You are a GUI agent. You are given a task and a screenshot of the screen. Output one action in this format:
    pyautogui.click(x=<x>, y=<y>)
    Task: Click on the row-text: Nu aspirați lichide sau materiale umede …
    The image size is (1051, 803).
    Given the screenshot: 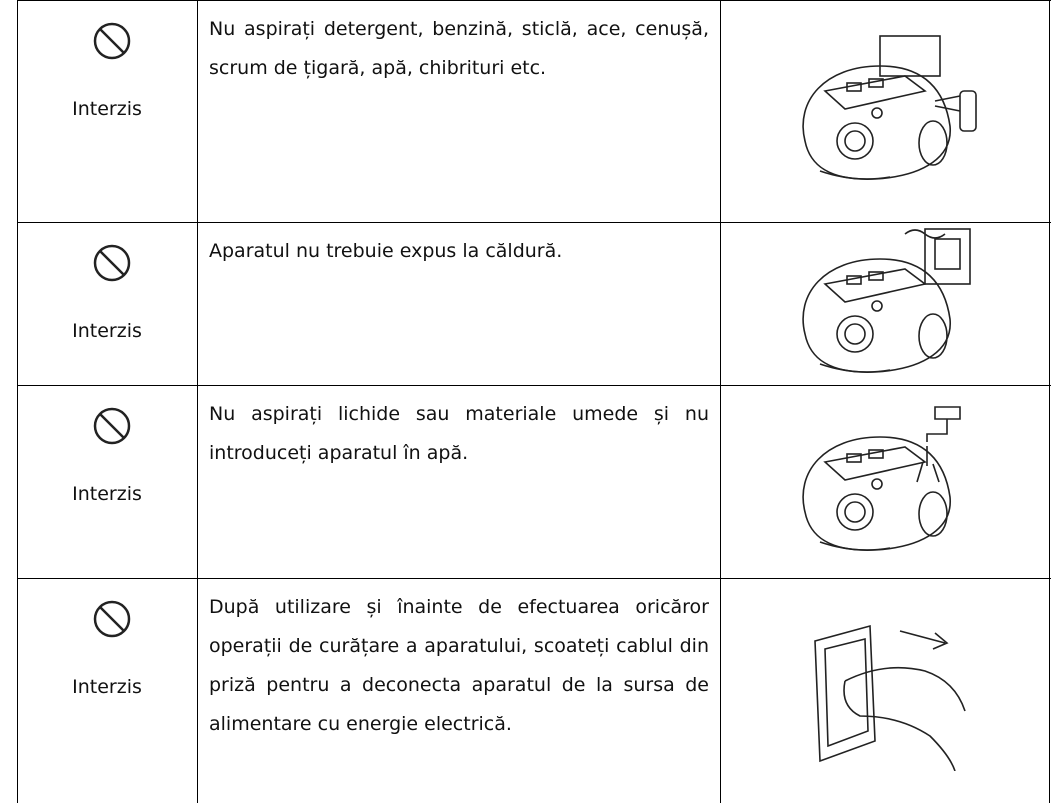 What is the action you would take?
    pyautogui.click(x=459, y=433)
    